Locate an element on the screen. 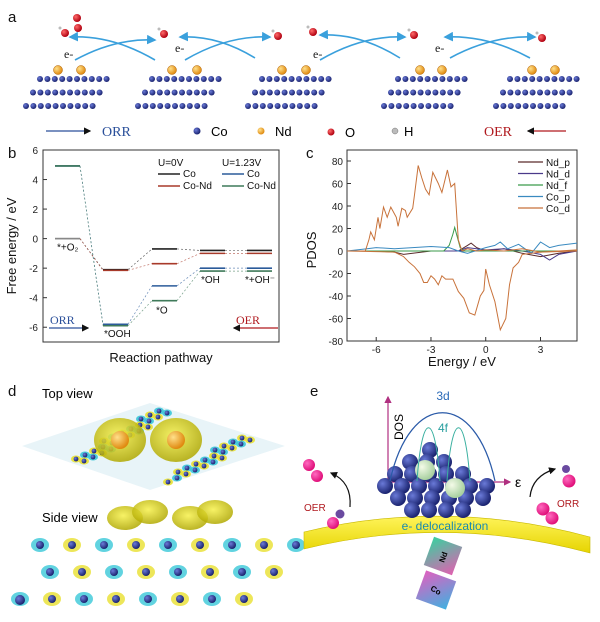 The image size is (600, 622). y-tick-label: 20 is located at coordinates (338, 230).